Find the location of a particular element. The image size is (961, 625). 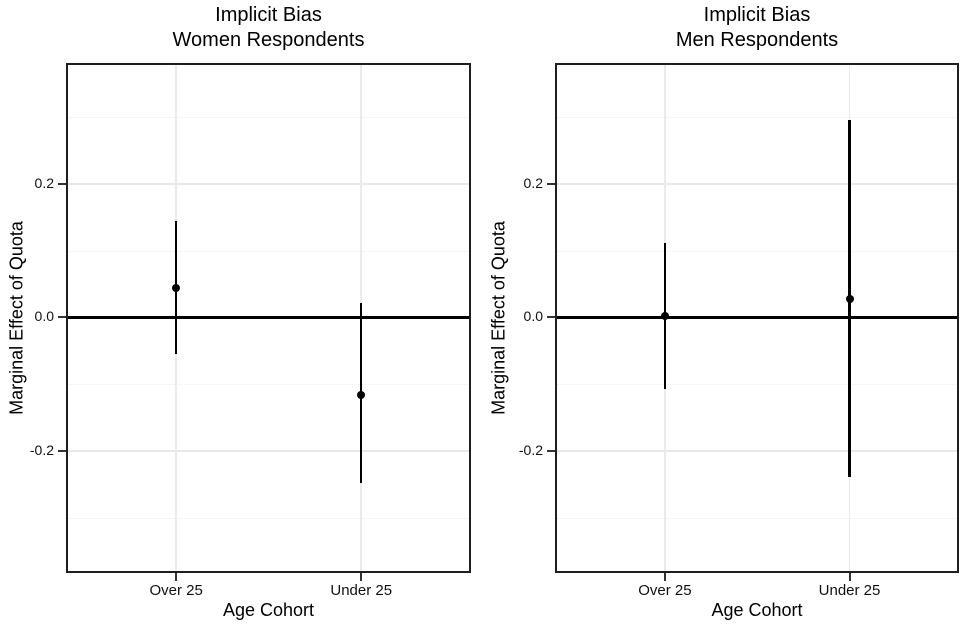

panel-title-men: Implicit Bias Men Respondents is located at coordinates (757, 28).